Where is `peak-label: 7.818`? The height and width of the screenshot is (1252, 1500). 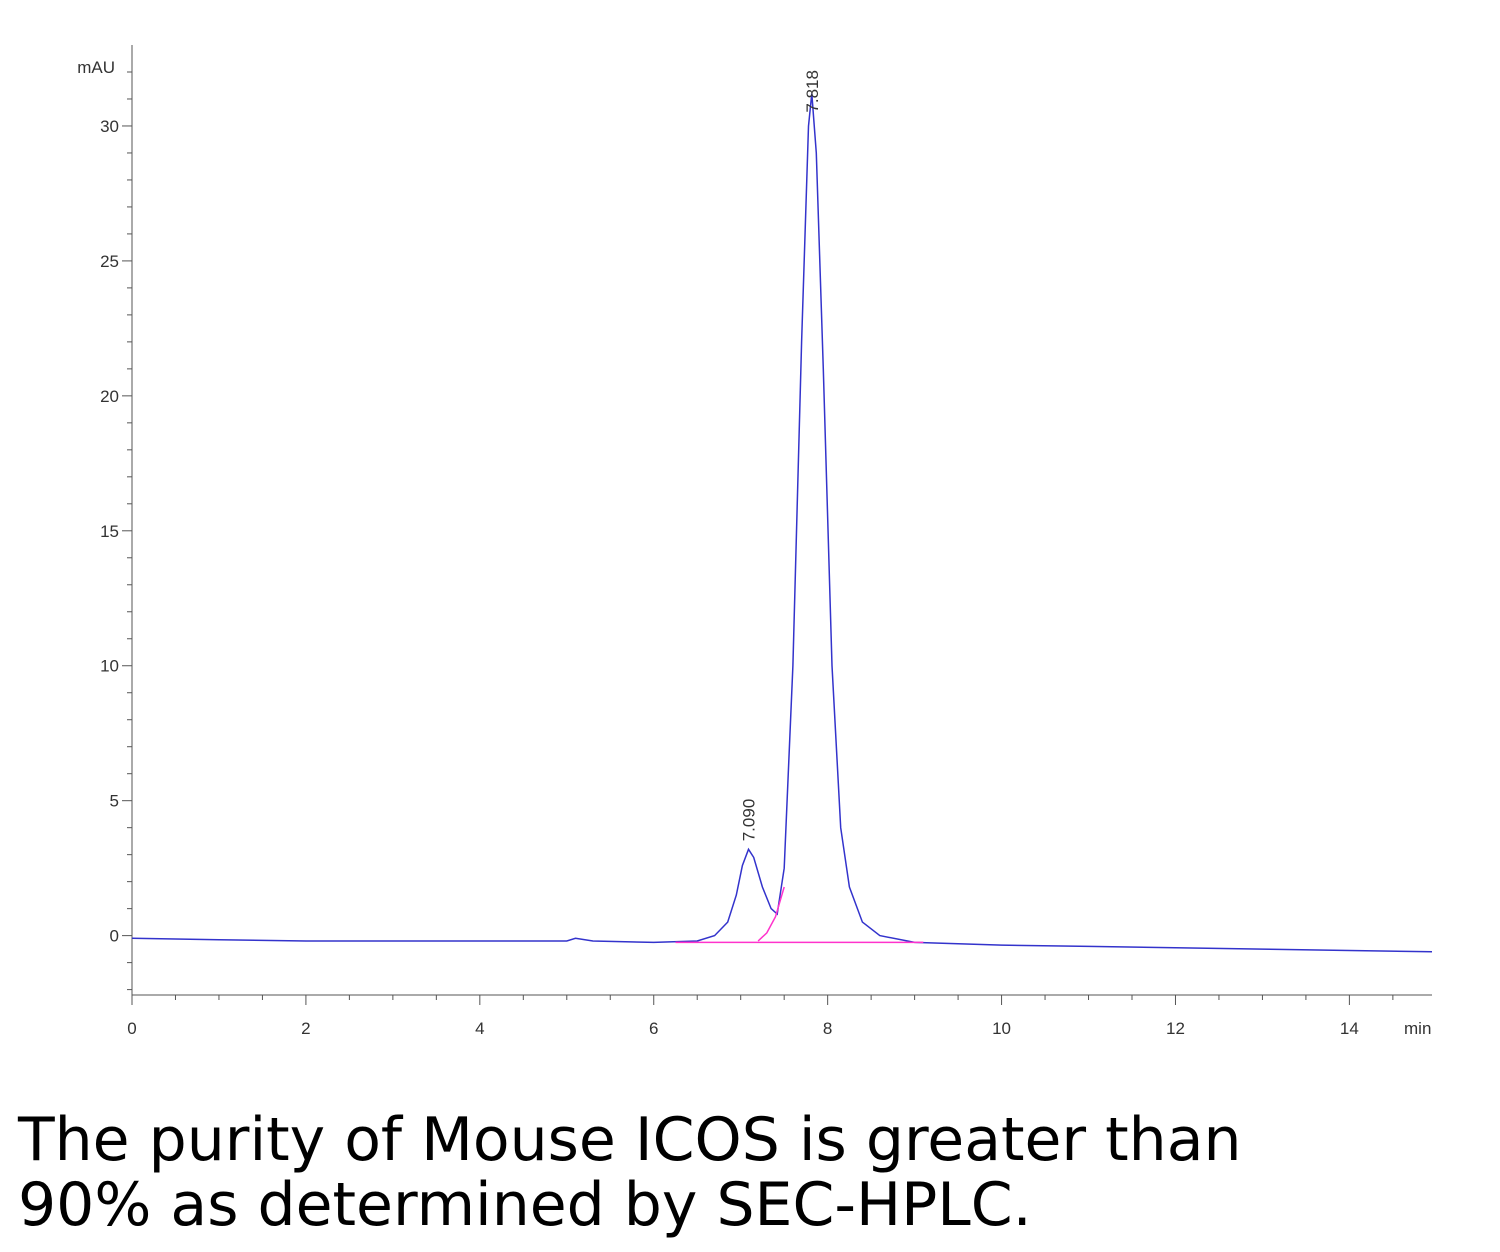
peak-label: 7.818 is located at coordinates (812, 91).